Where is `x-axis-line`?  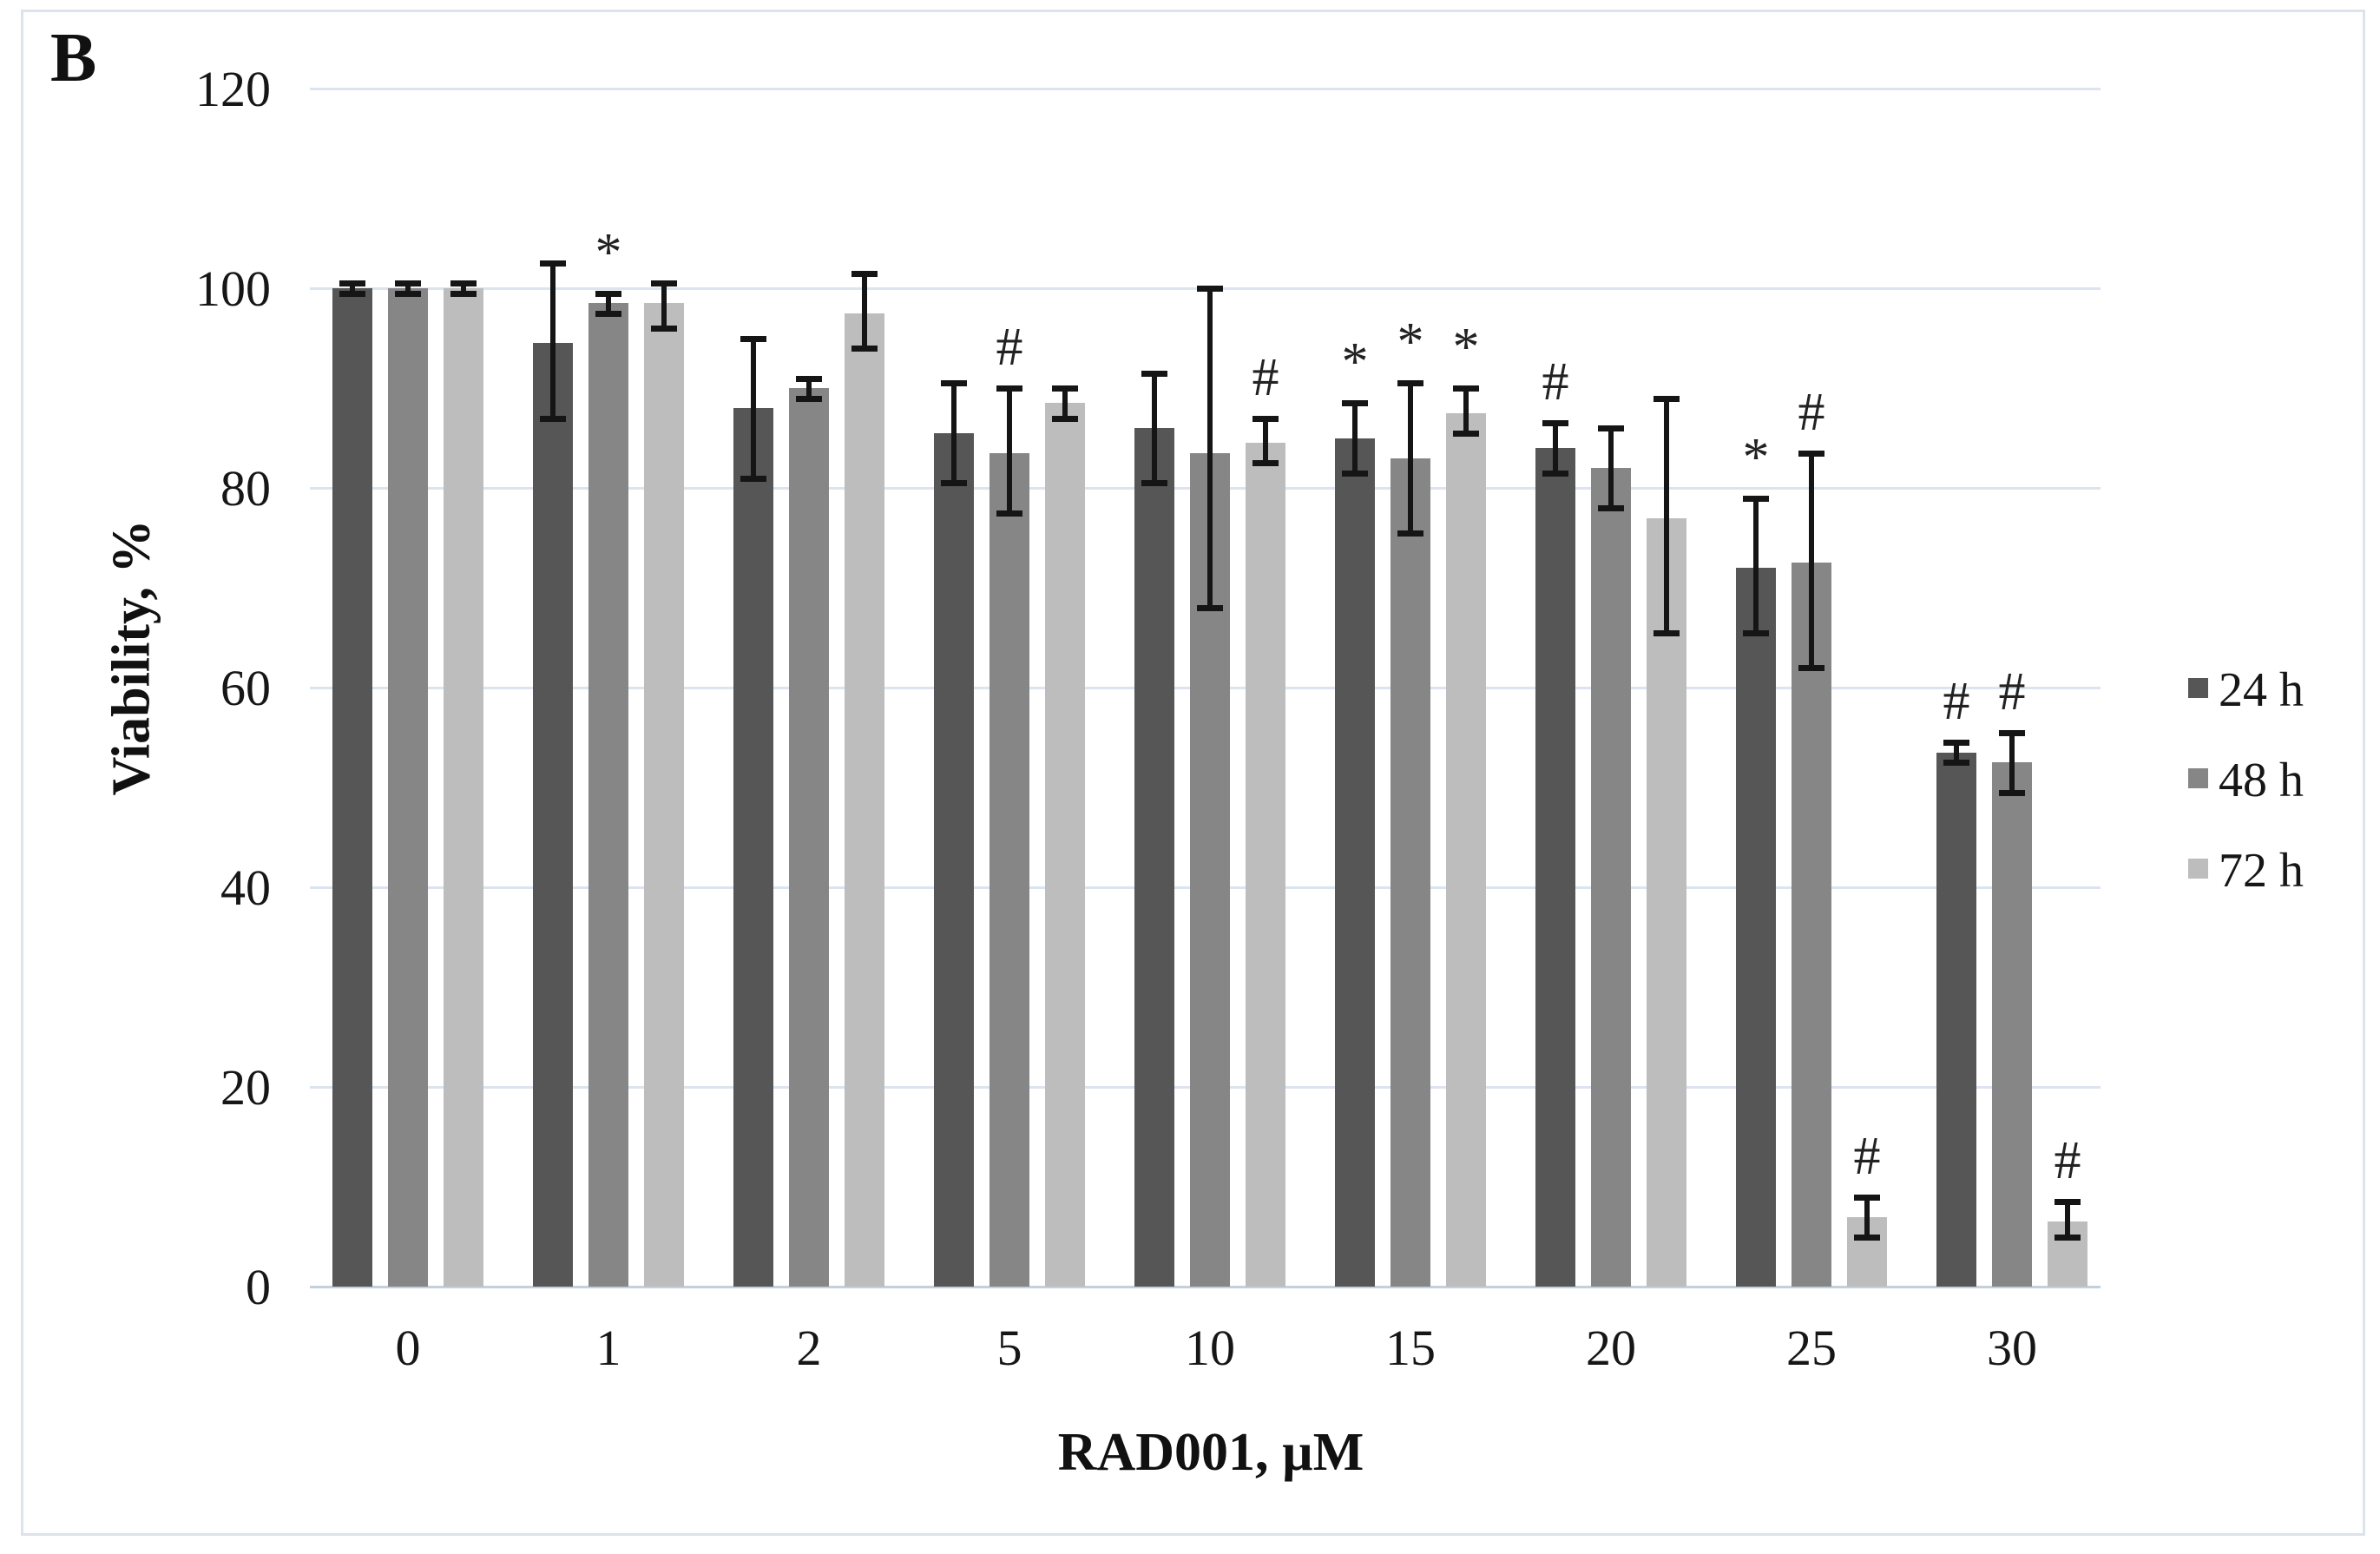
x-axis-line is located at coordinates (1205, 1287).